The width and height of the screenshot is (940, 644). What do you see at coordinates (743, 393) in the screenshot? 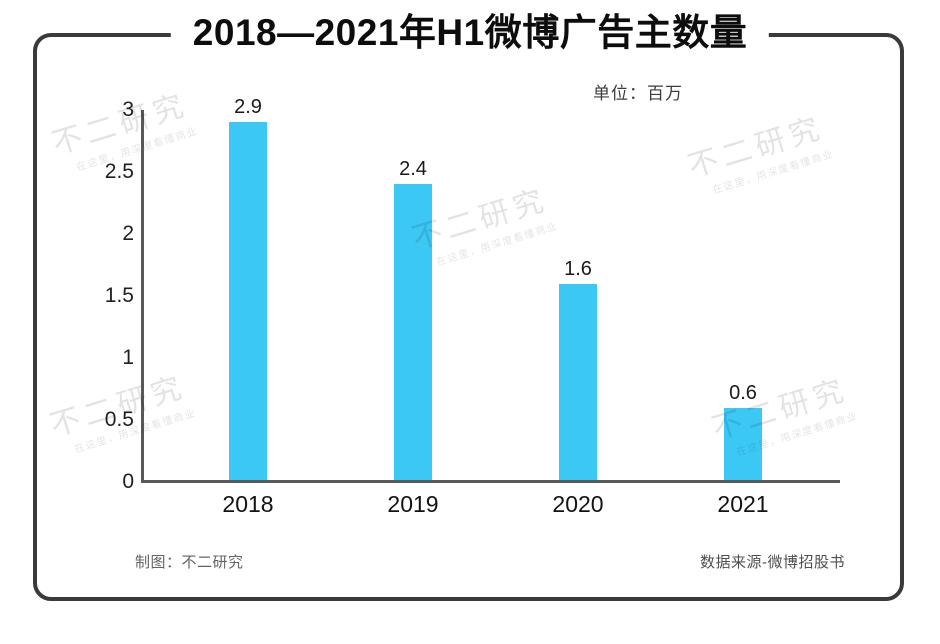
I see `bar-value-2021: 0.6` at bounding box center [743, 393].